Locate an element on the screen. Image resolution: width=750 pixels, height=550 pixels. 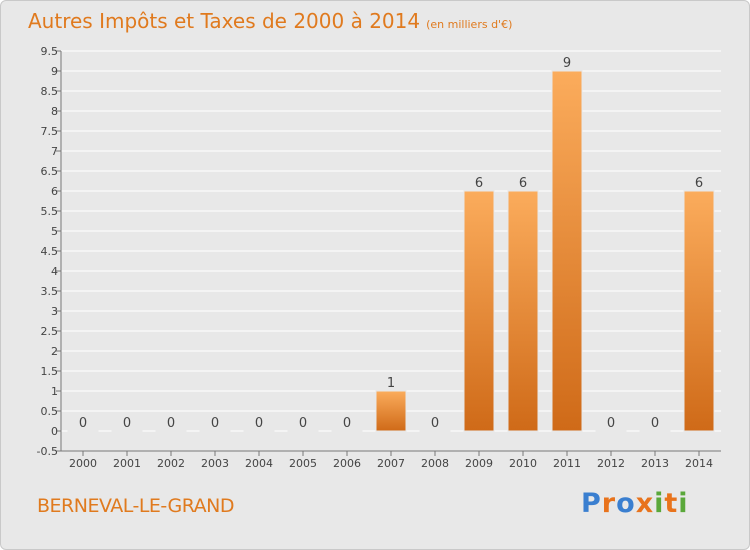
x-tick-label: 2003 is located at coordinates (215, 463).